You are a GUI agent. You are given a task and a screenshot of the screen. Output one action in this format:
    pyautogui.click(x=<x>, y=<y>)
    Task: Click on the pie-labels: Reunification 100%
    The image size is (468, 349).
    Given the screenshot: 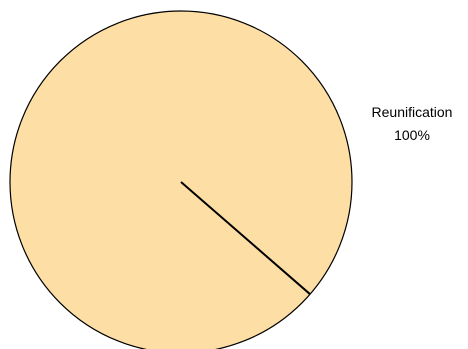 What is the action you would take?
    pyautogui.click(x=412, y=123)
    